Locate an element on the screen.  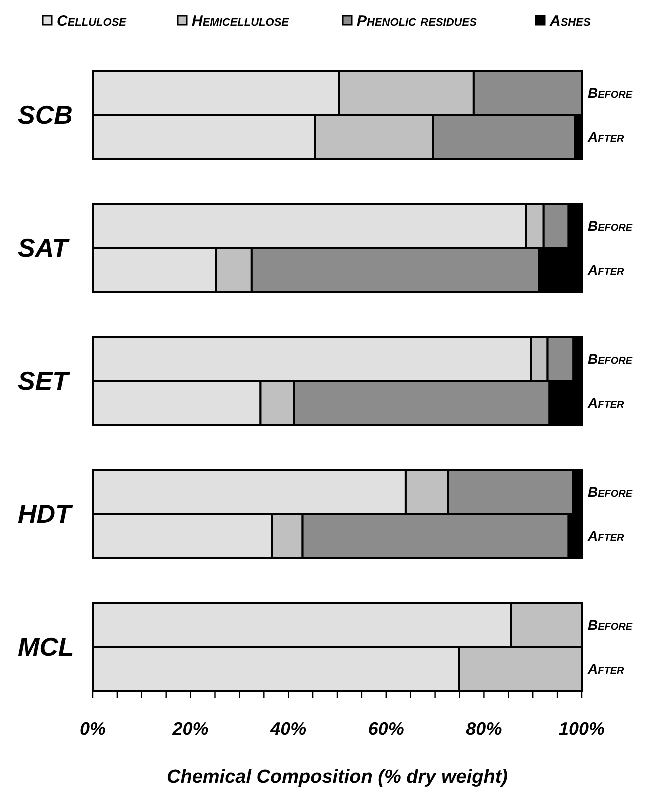
legend-label: Phenolic residues is located at coordinates (417, 21).